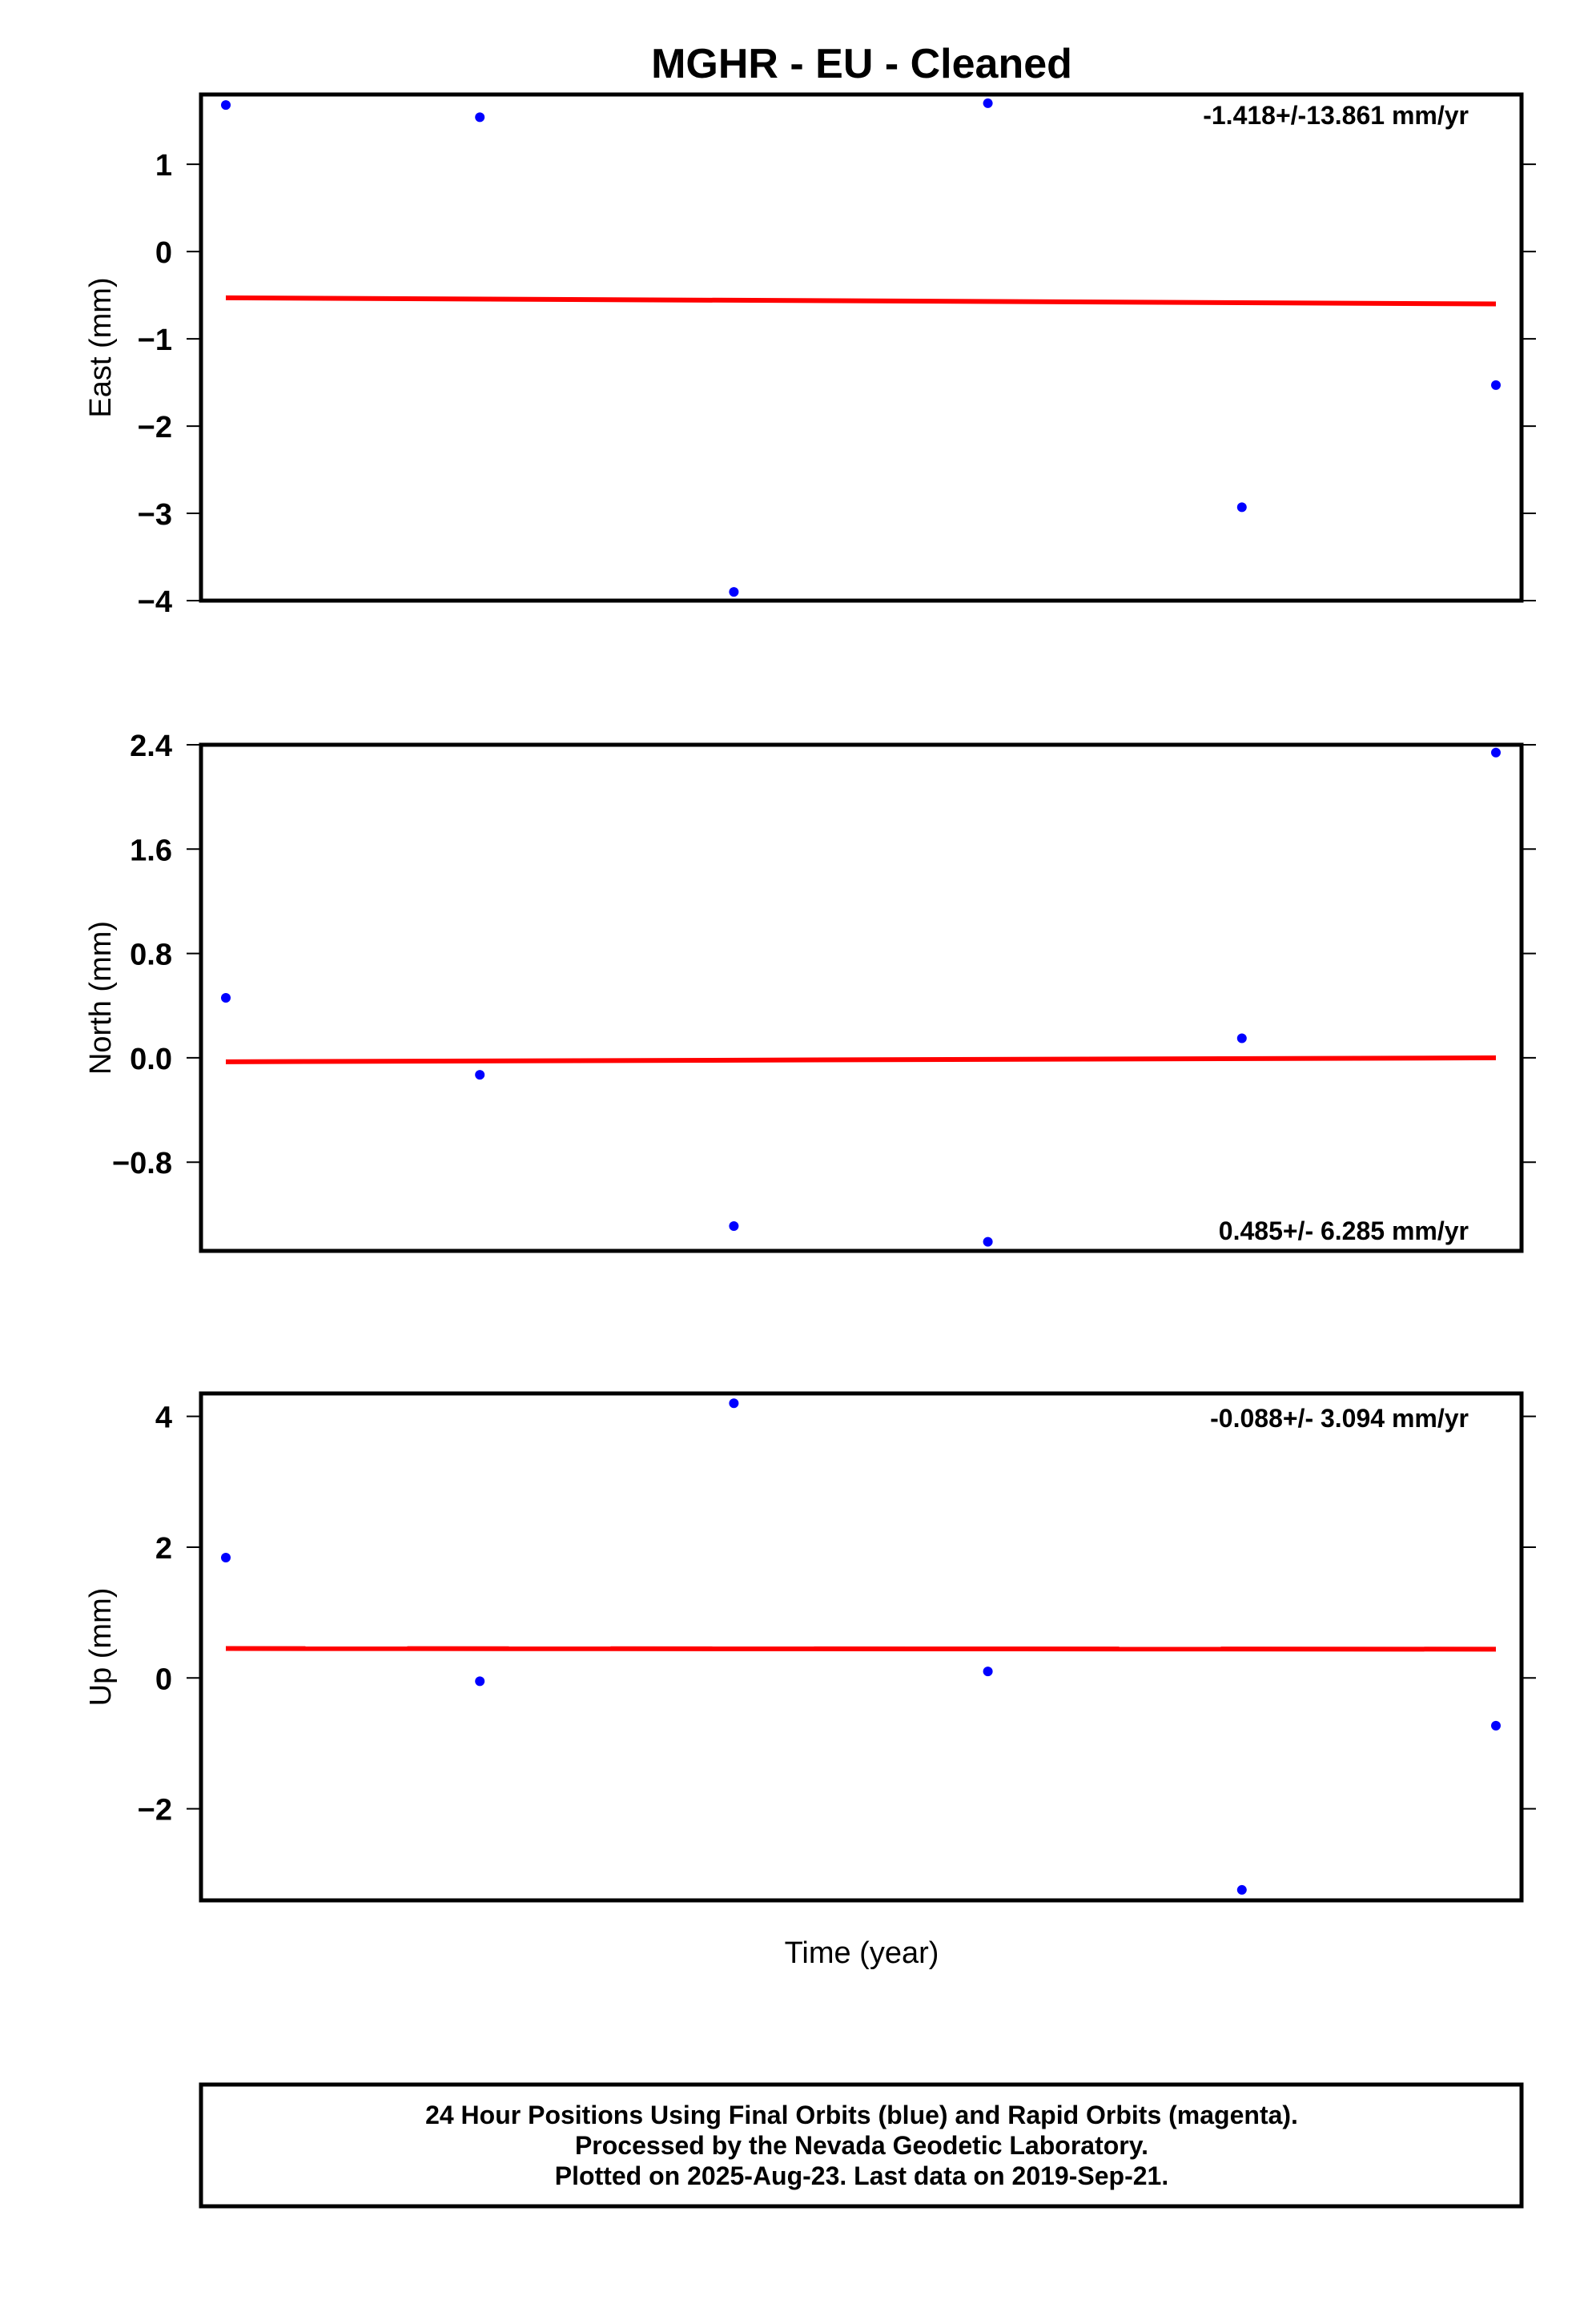  Describe the element at coordinates (151, 1059) in the screenshot. I see `y-tick-label: 0.0` at that location.